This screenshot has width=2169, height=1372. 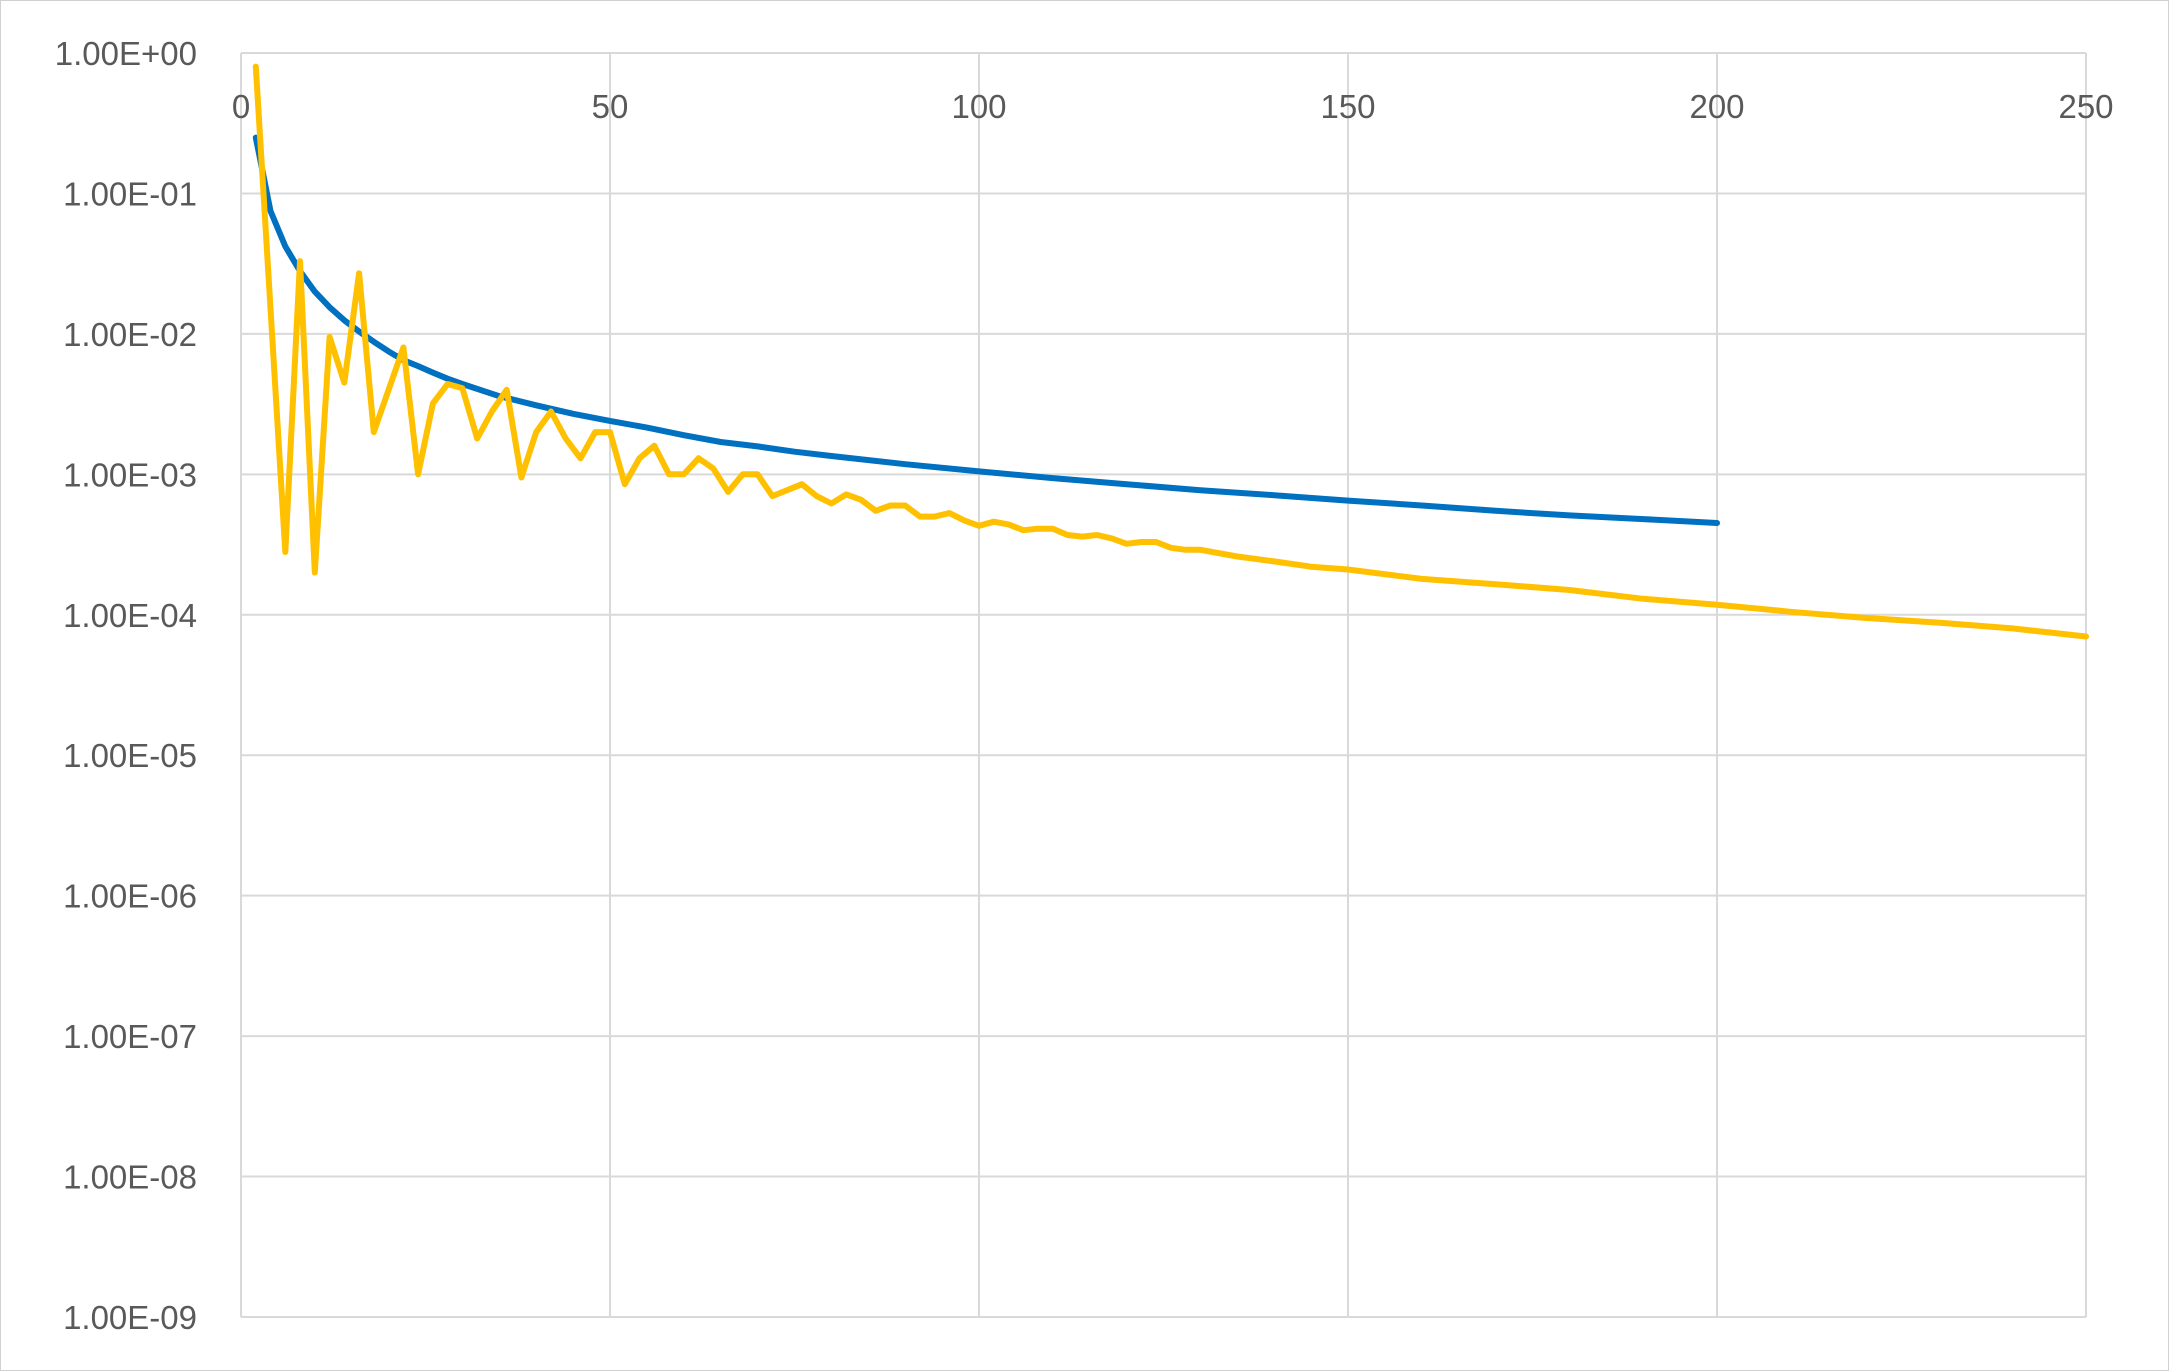 I want to click on y-tick-label: 1.00E-09, so click(x=130, y=1317).